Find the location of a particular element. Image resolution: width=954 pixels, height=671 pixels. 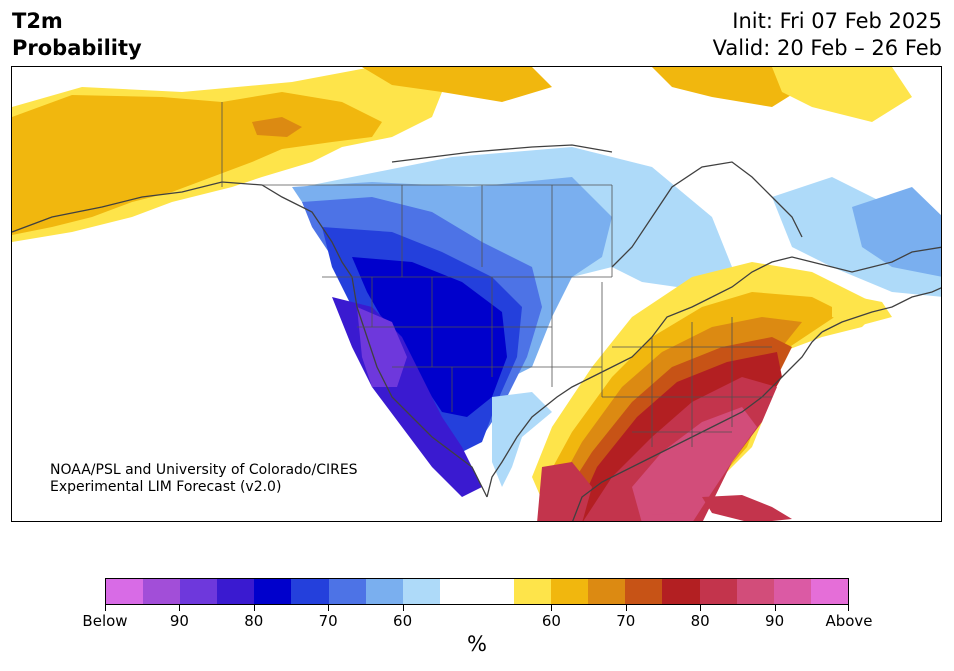

valid-range: Valid: 20 Feb – 26 Feb is located at coordinates (827, 48).